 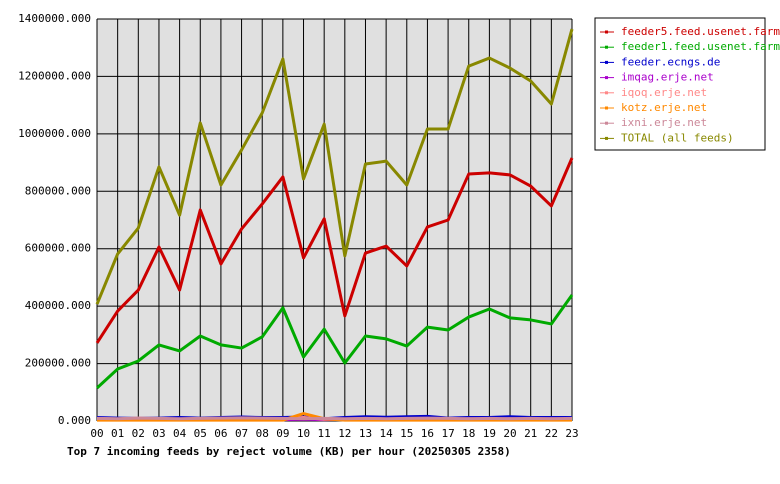 I want to click on legend-label: feeder.ecngs.de, so click(x=670, y=61).